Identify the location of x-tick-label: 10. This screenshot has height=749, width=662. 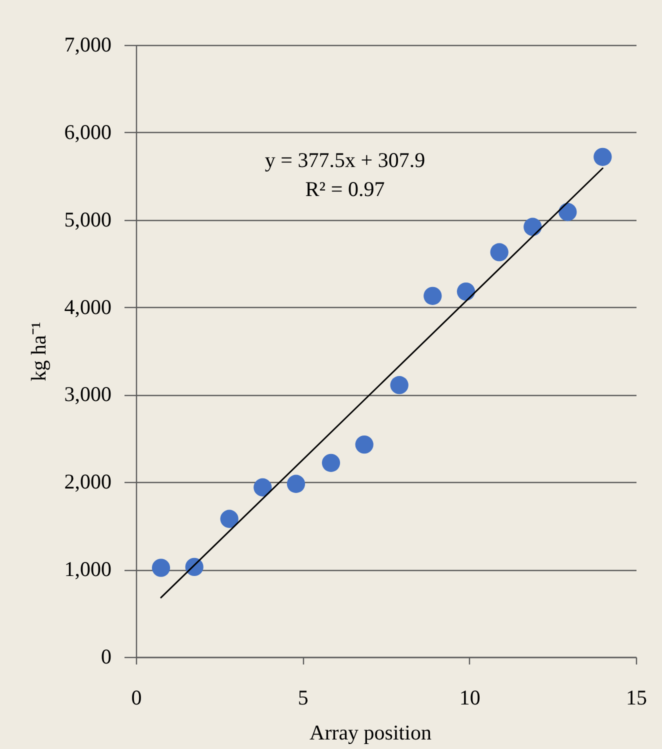
(469, 698).